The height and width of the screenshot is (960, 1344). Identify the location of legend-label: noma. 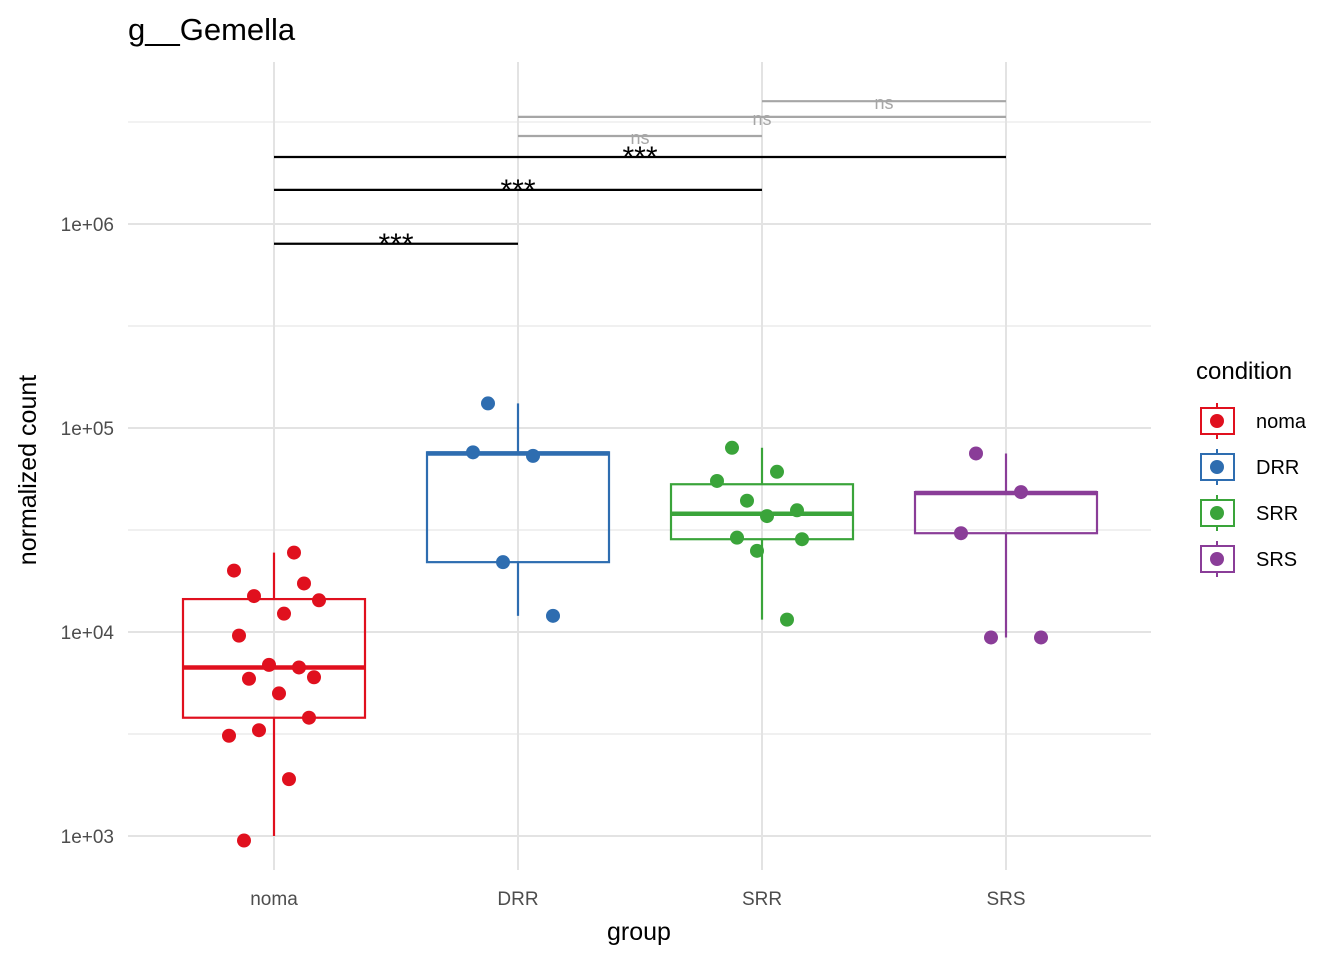
(1281, 422).